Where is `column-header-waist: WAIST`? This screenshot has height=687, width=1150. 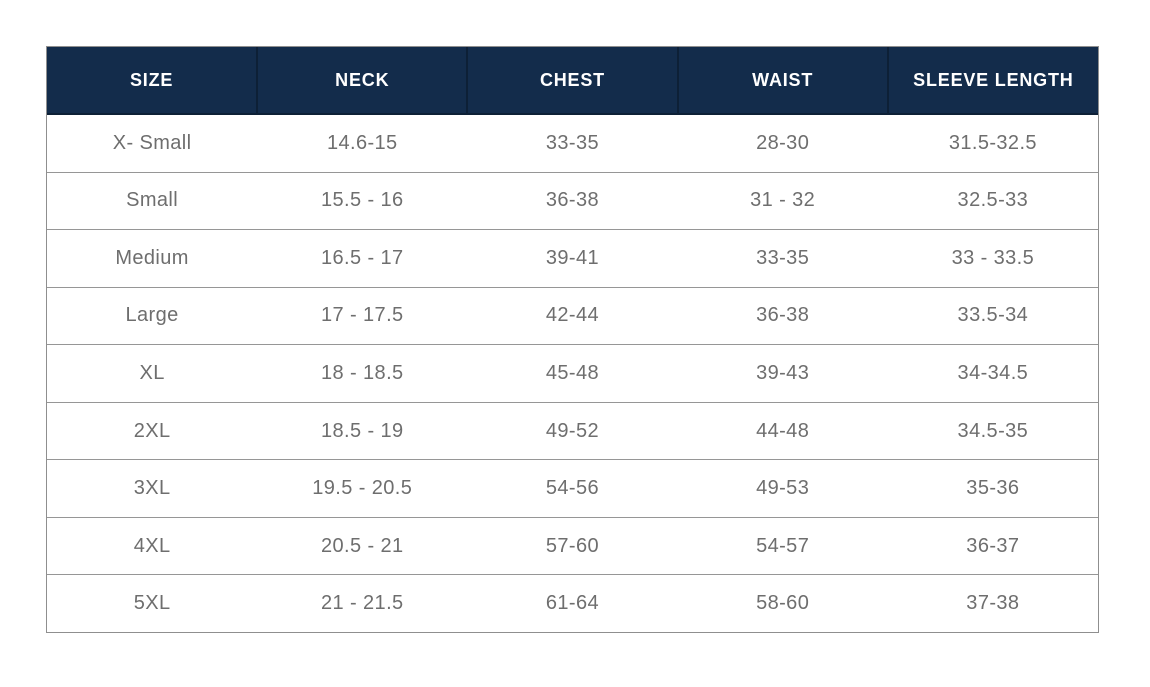 column-header-waist: WAIST is located at coordinates (783, 81).